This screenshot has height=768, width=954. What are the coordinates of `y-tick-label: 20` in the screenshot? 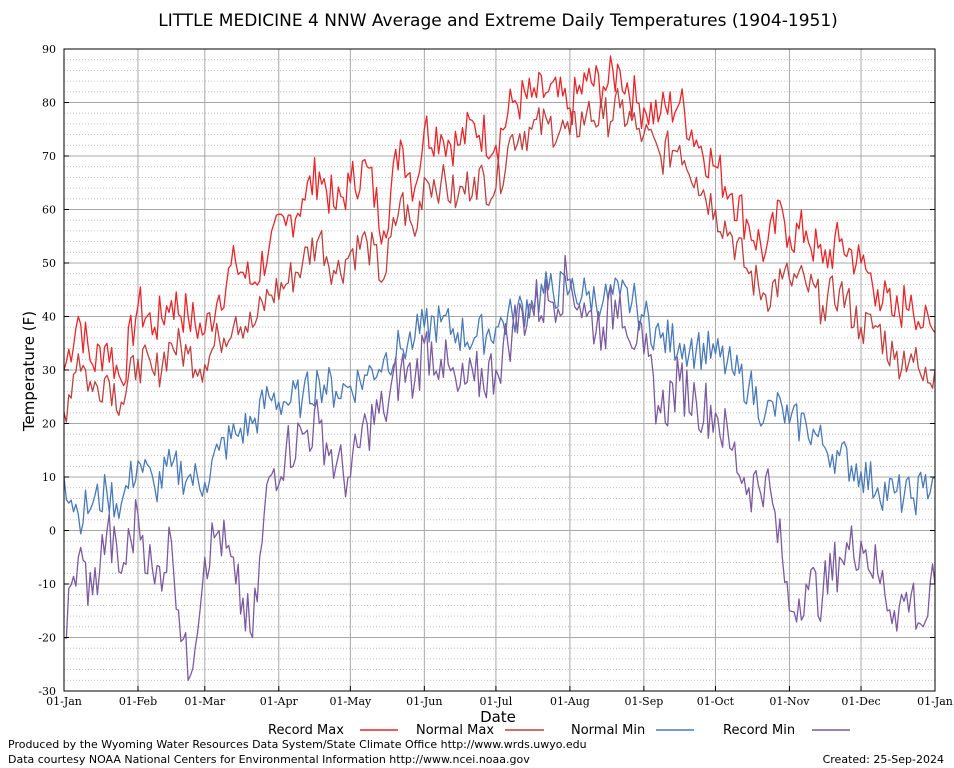 It's located at (49, 424).